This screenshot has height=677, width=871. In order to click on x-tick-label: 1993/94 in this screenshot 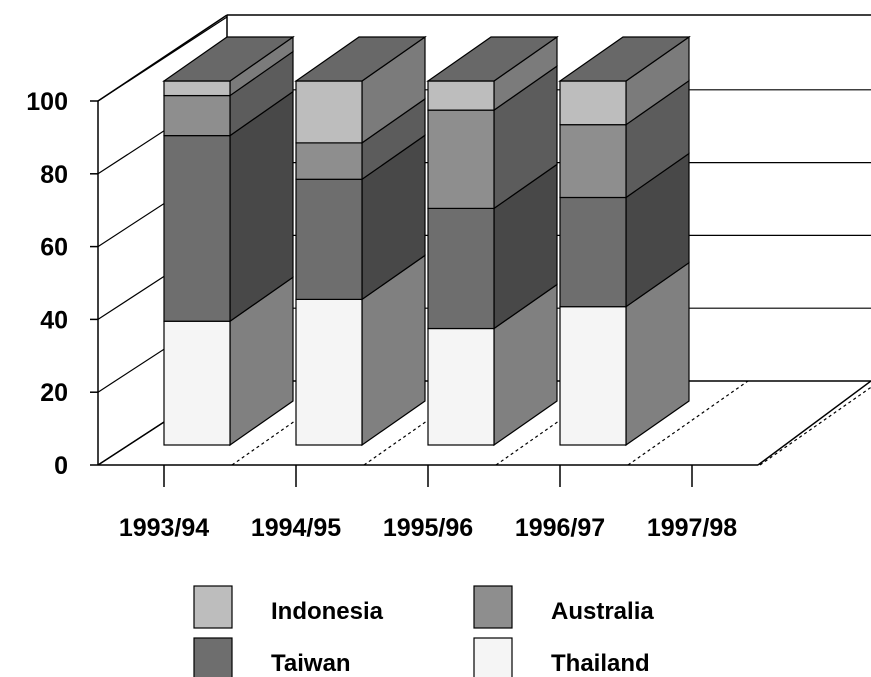, I will do `click(164, 528)`.